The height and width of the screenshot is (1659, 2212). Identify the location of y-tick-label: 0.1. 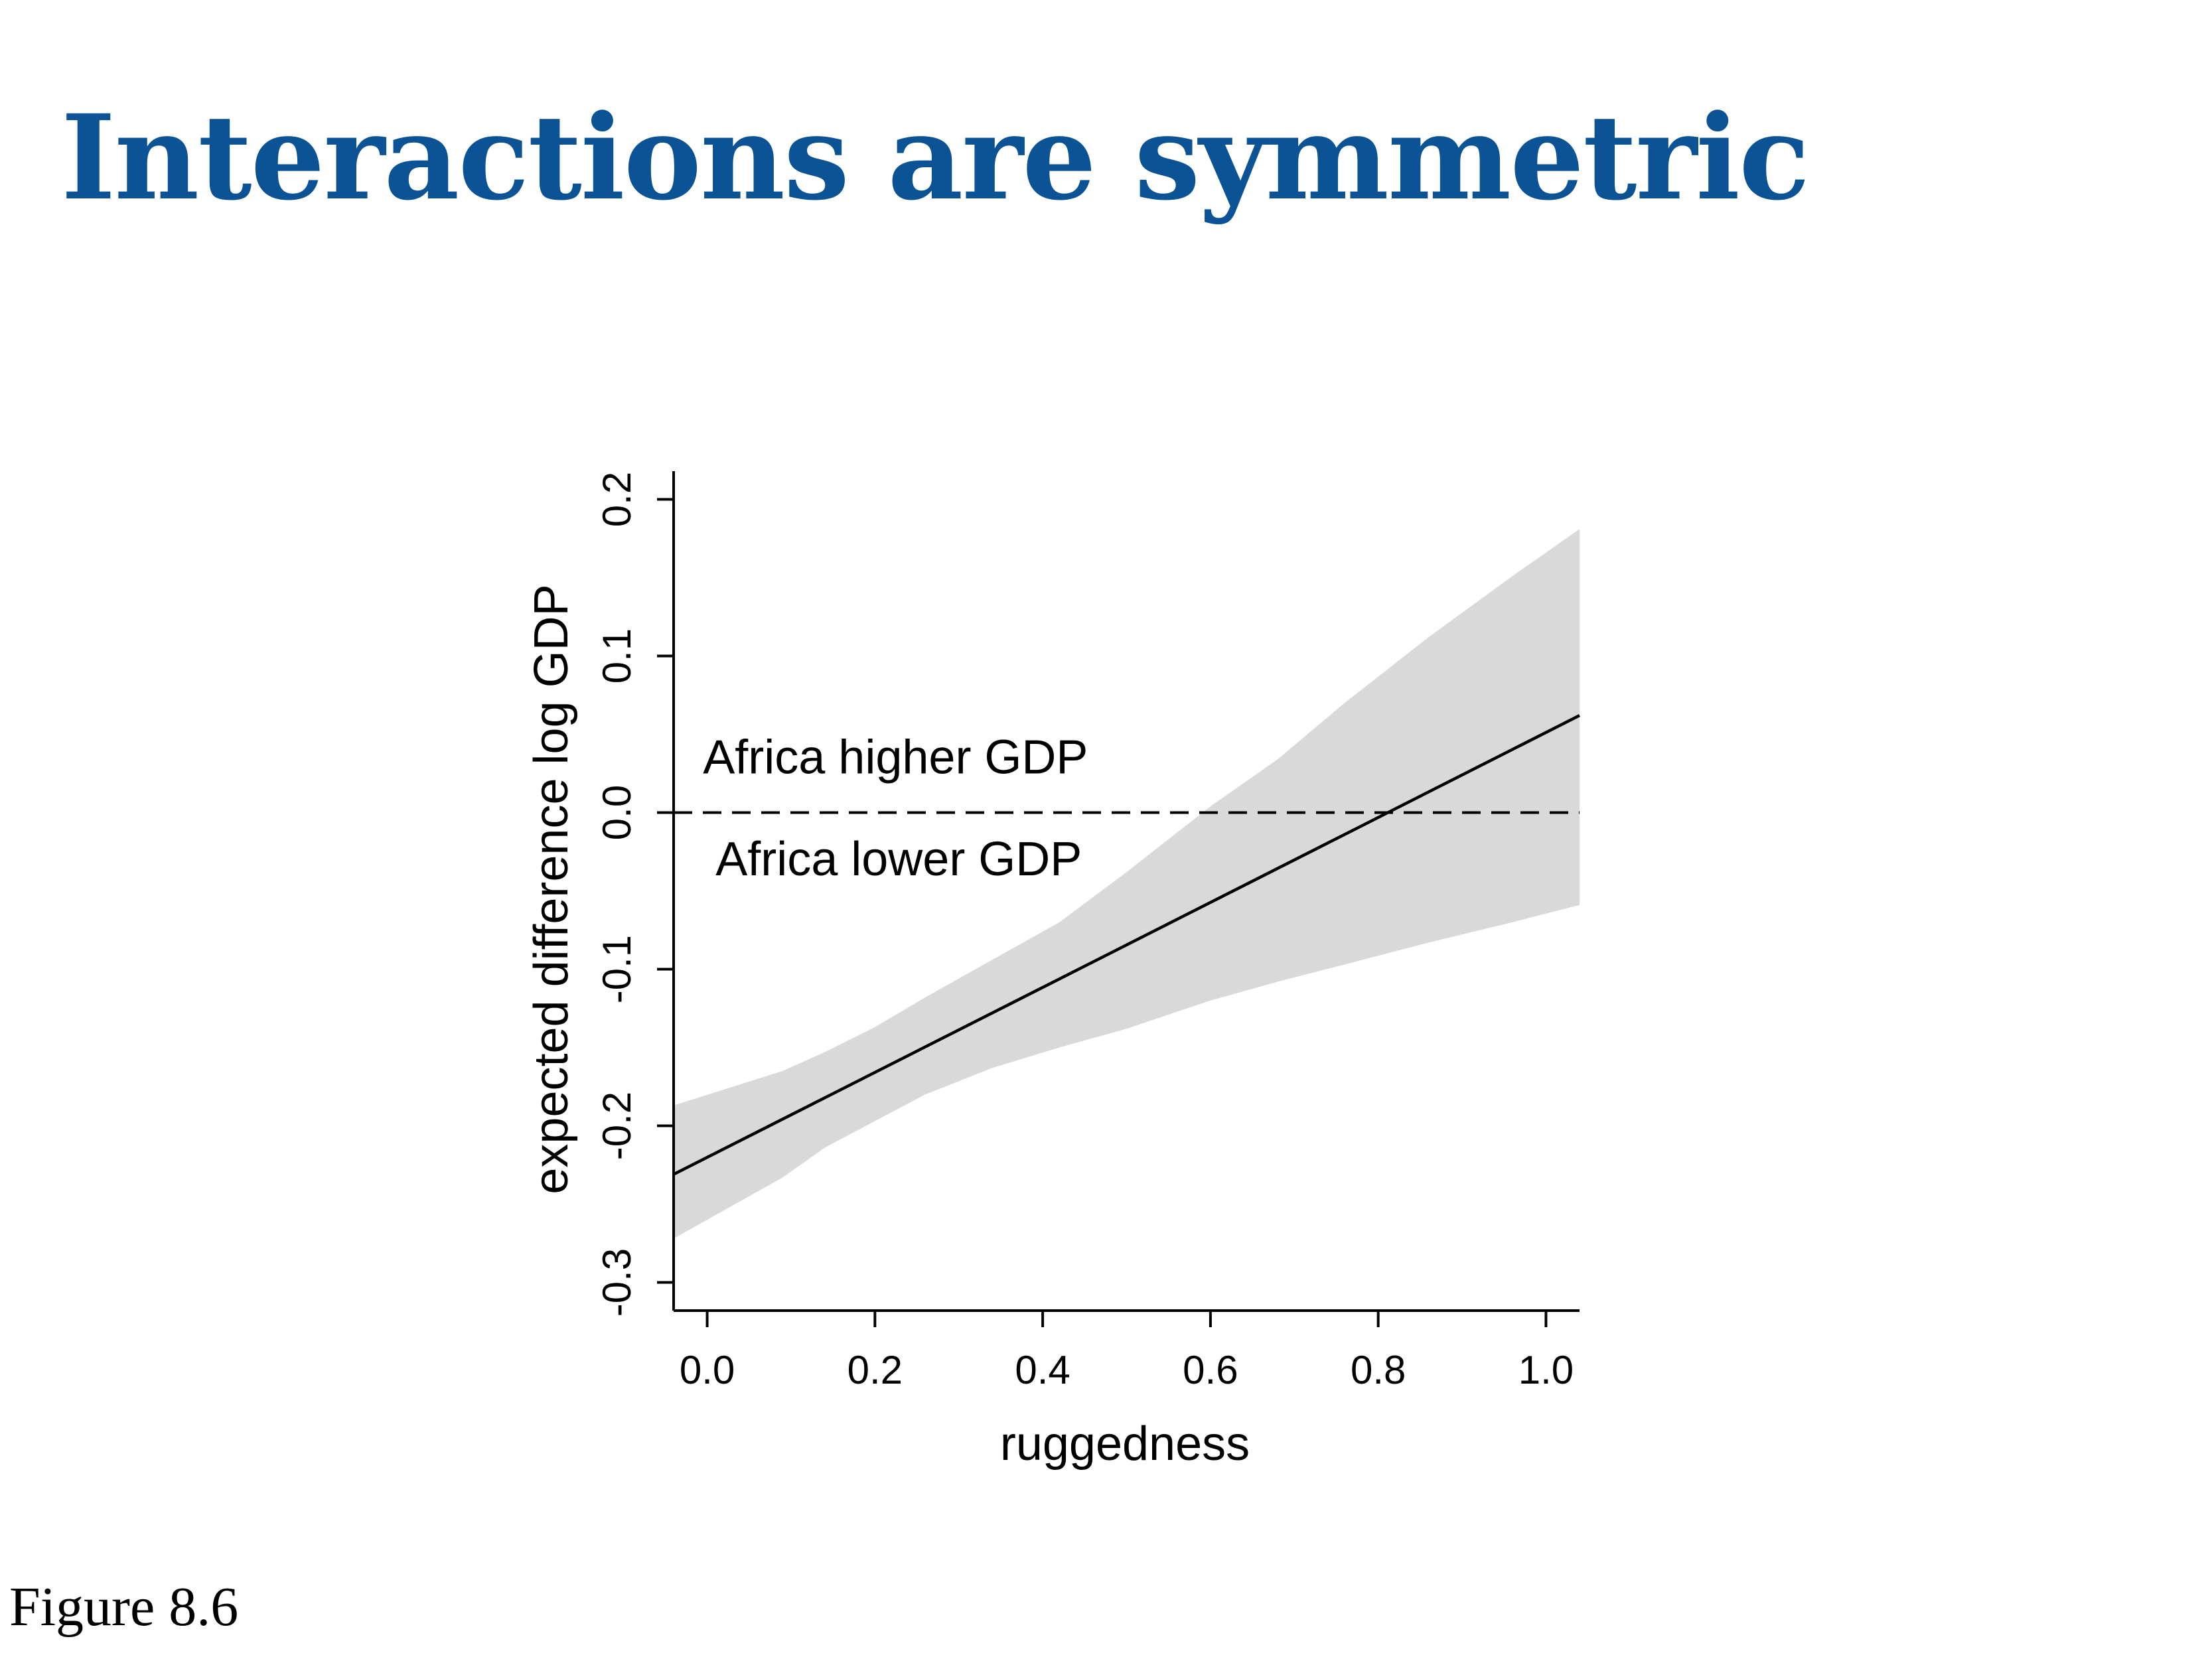
(617, 656).